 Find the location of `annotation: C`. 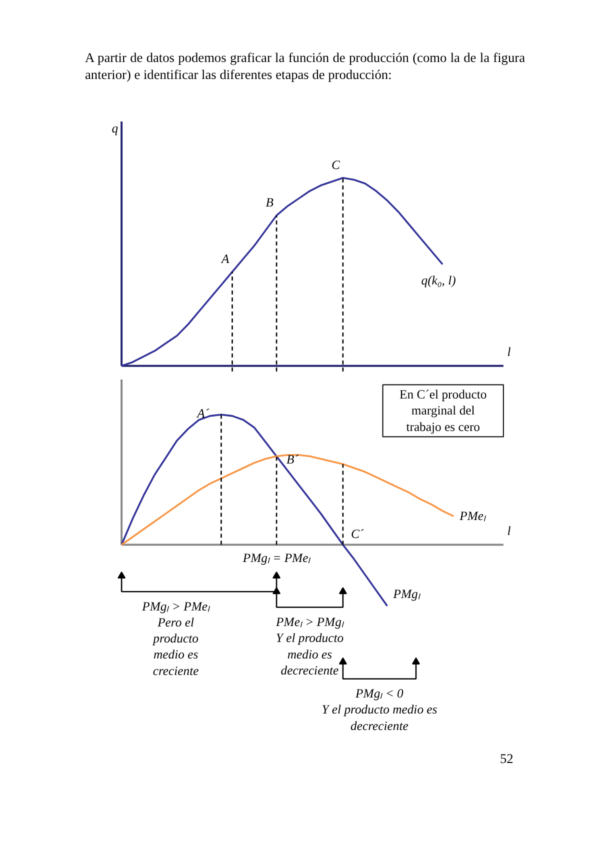

annotation: C is located at coordinates (335, 165).